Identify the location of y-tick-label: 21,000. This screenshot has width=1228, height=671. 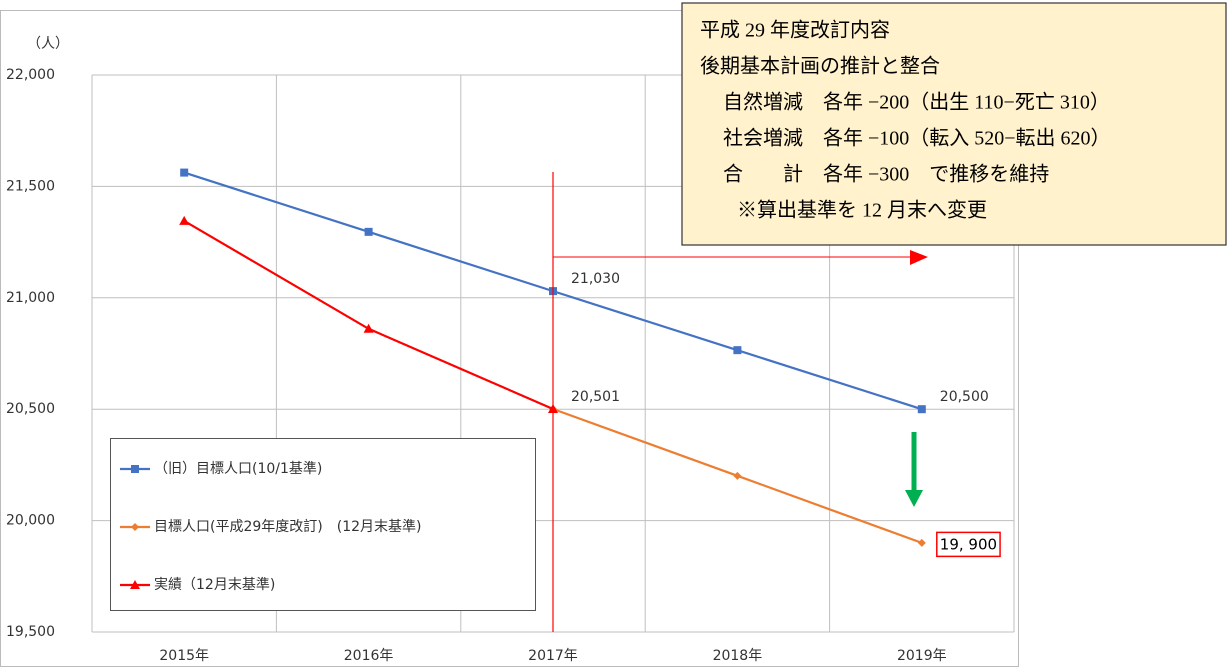
(30, 298).